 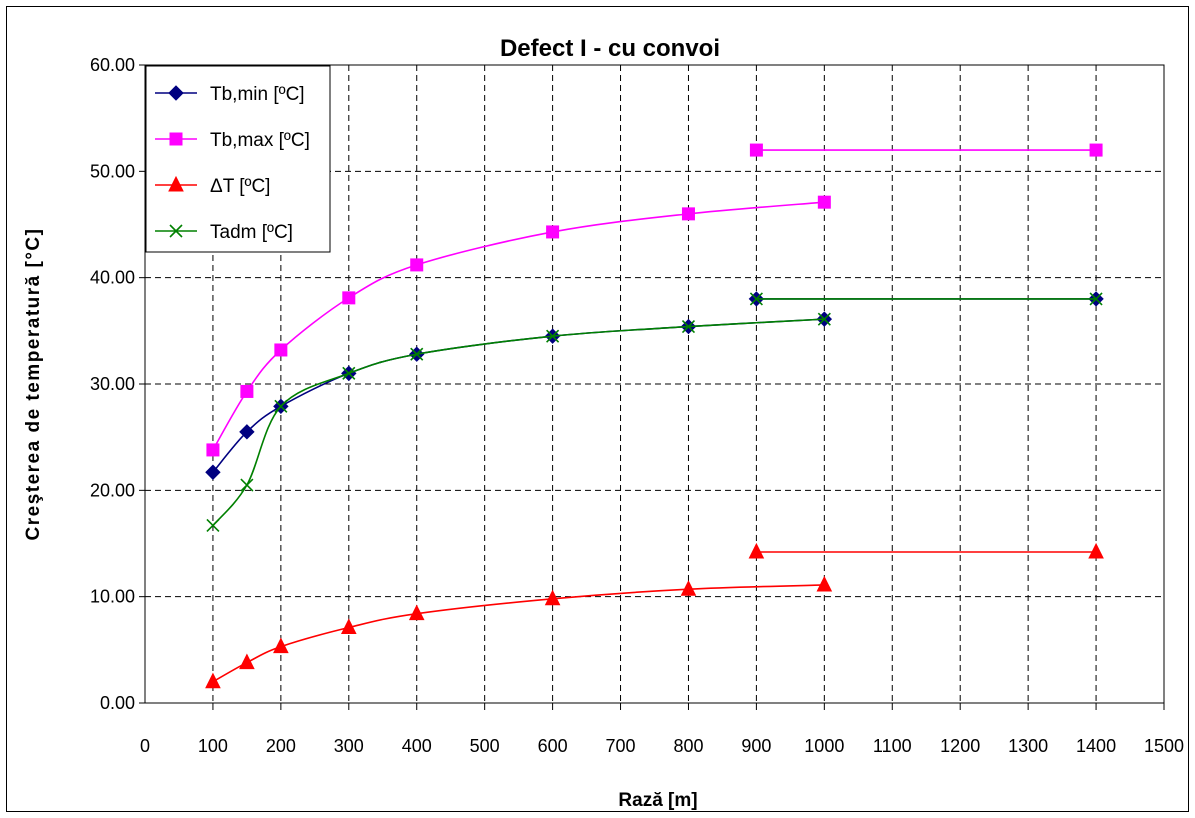 I want to click on x-tick-label: 300, so click(x=349, y=746).